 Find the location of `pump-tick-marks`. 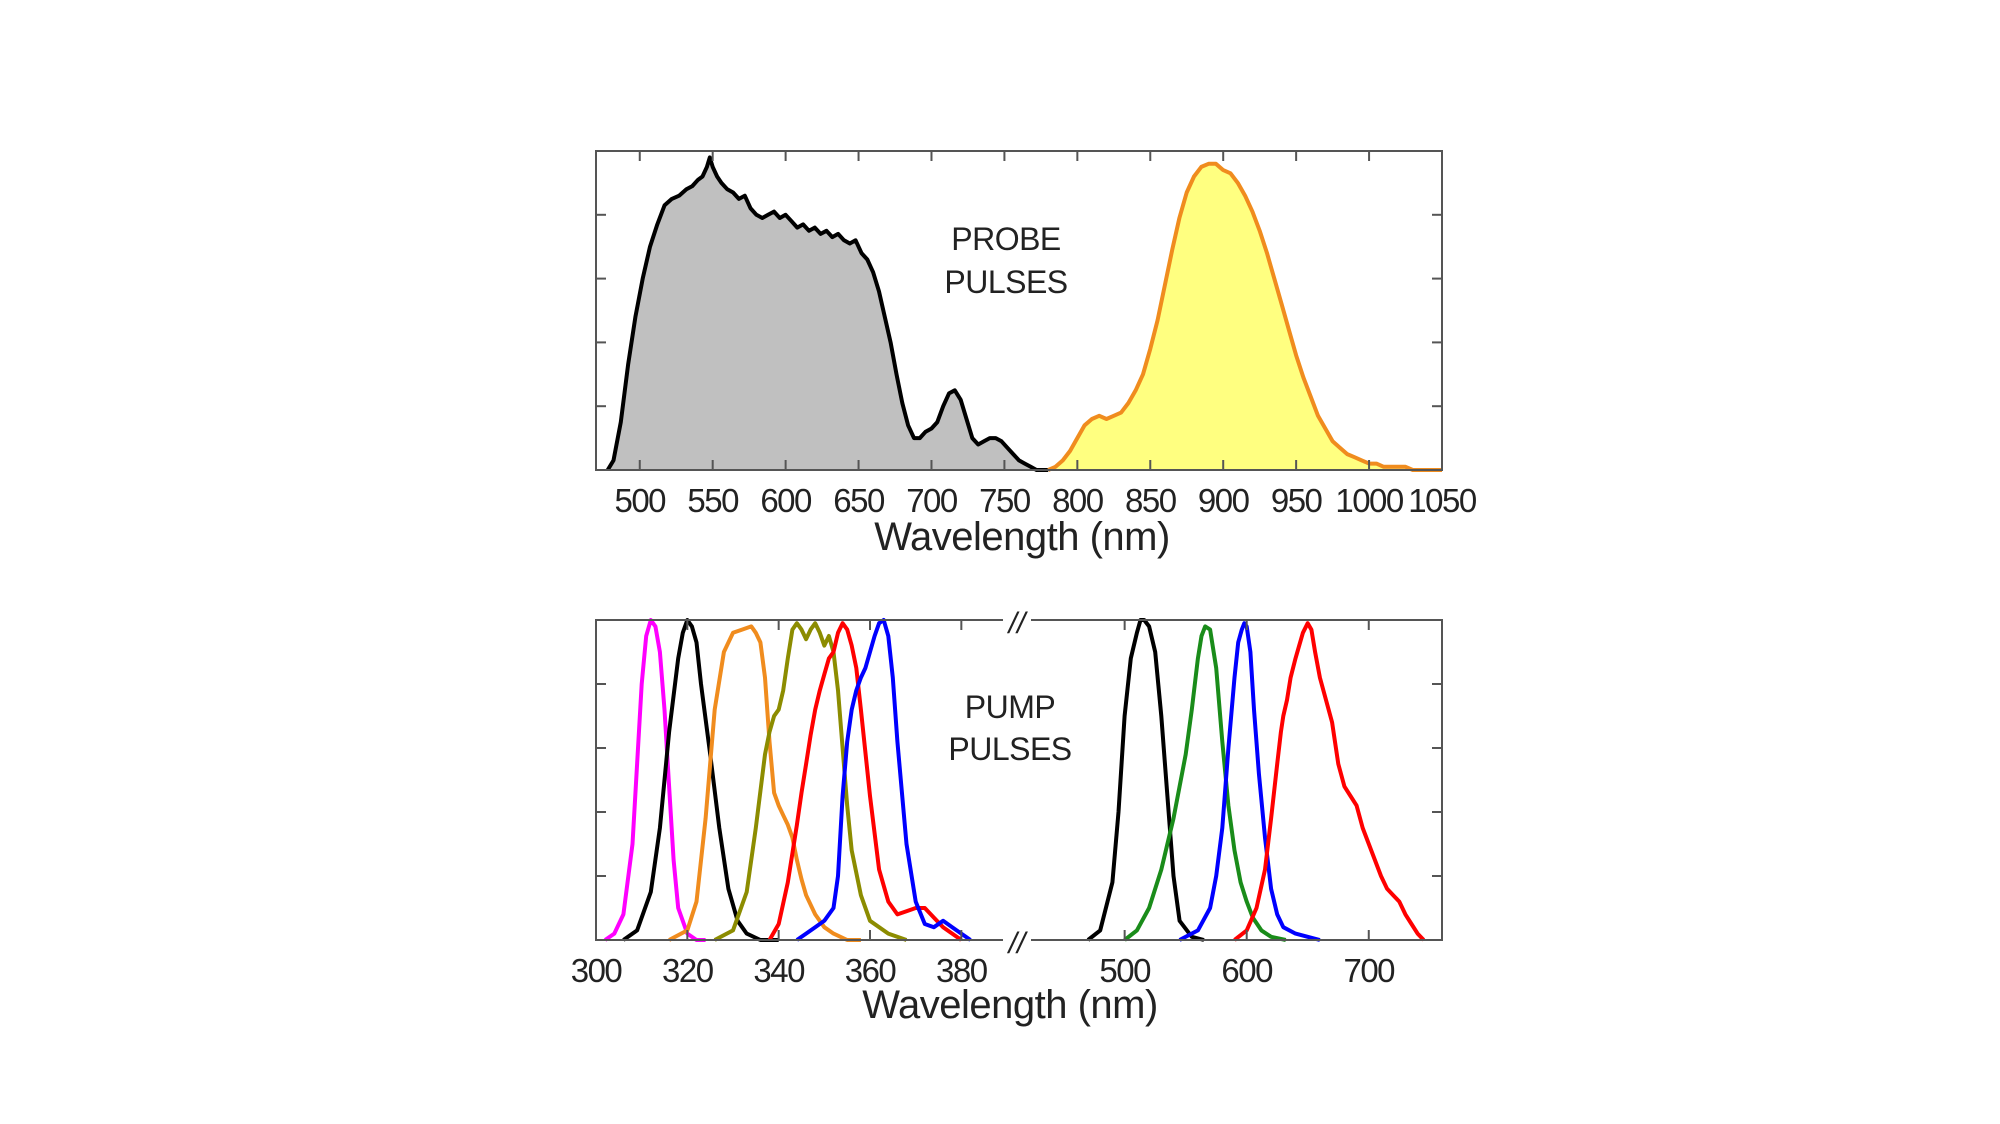

pump-tick-marks is located at coordinates (1019, 780).